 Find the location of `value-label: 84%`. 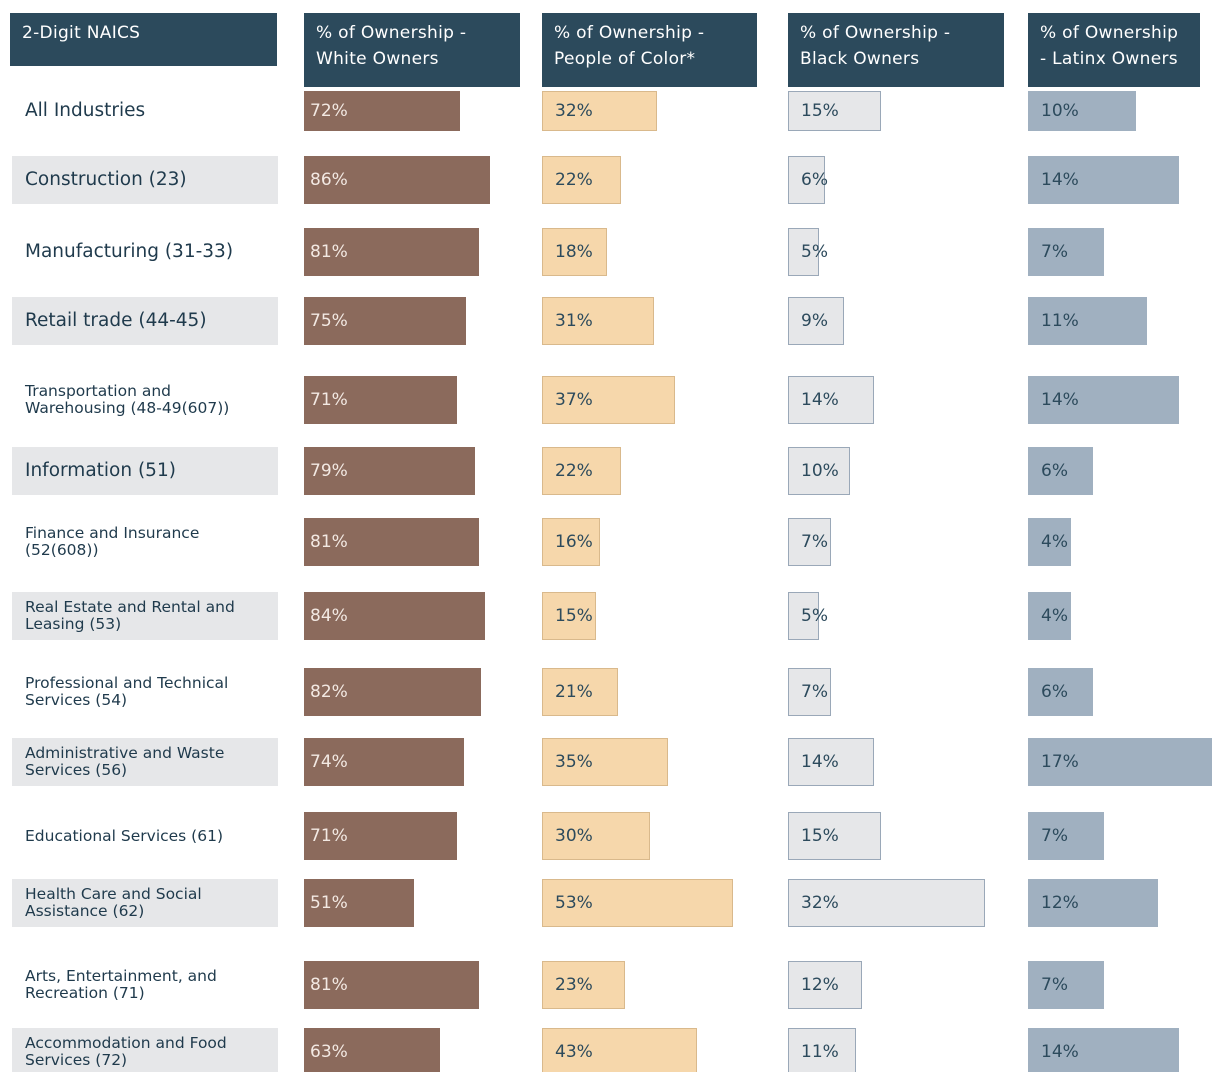

value-label: 84% is located at coordinates (329, 616).